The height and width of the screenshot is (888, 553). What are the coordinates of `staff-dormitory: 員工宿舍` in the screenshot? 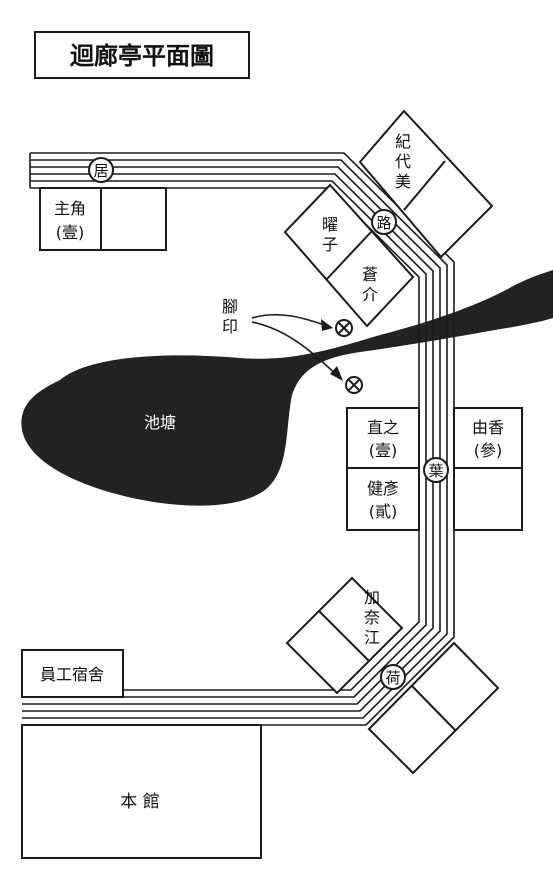 It's located at (72, 673).